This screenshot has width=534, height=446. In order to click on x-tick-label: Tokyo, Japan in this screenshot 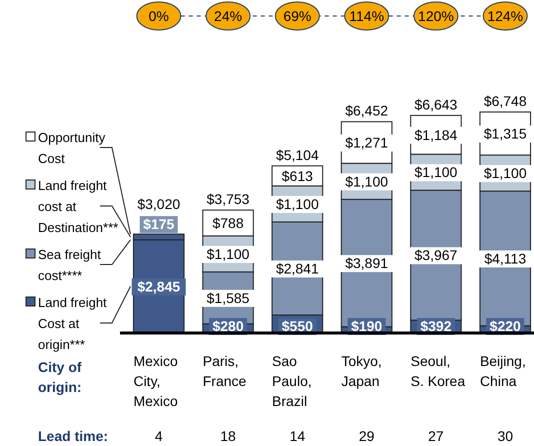, I will do `click(361, 371)`.